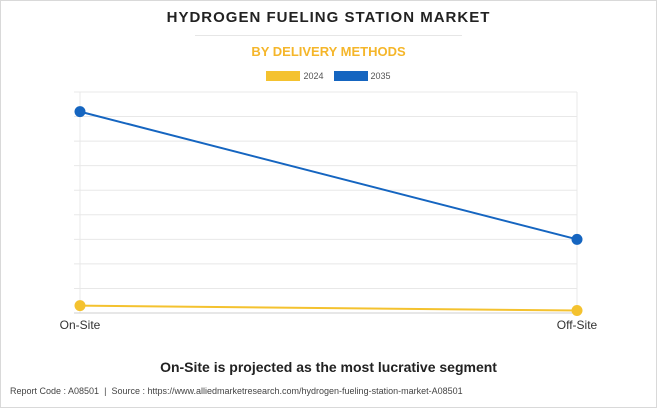 The image size is (657, 408). I want to click on legend-swatch-2035, so click(350, 76).